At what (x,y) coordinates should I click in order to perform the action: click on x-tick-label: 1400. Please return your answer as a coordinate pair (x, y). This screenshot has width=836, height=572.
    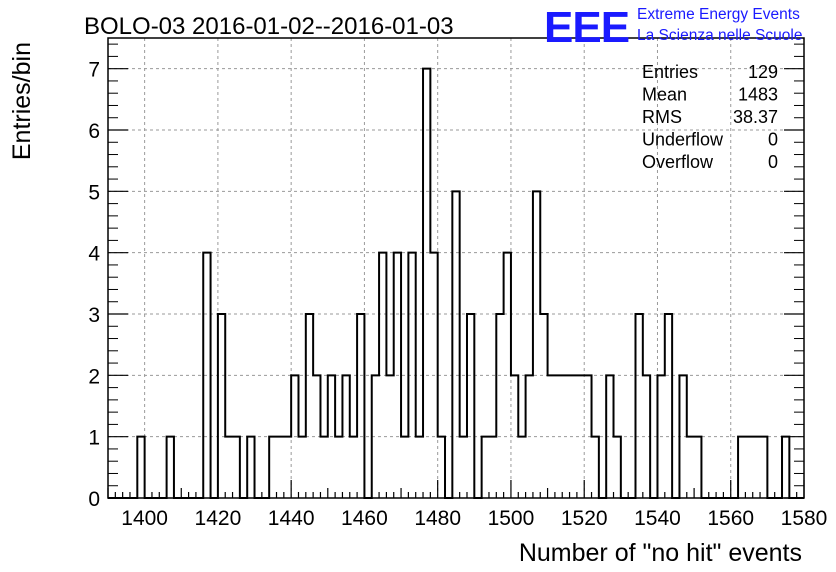
    Looking at the image, I should click on (144, 518).